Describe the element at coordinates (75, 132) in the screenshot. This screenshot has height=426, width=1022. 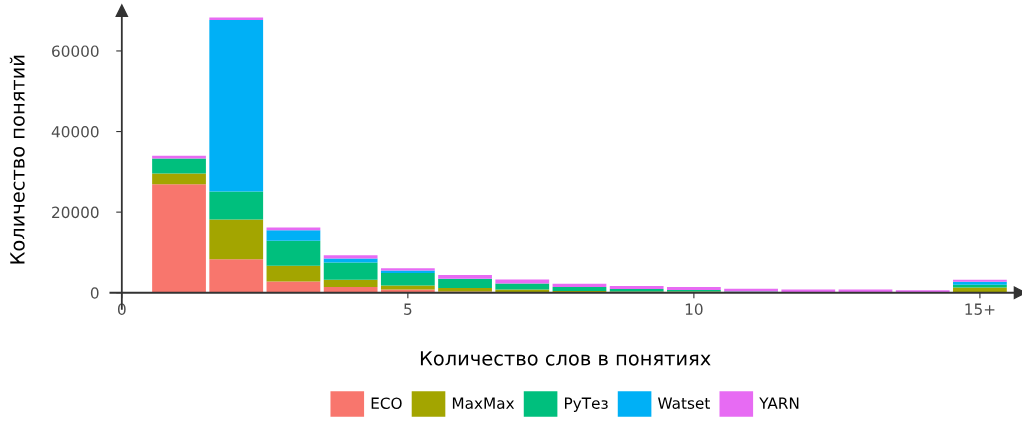
I see `y-tick-label: 40000` at that location.